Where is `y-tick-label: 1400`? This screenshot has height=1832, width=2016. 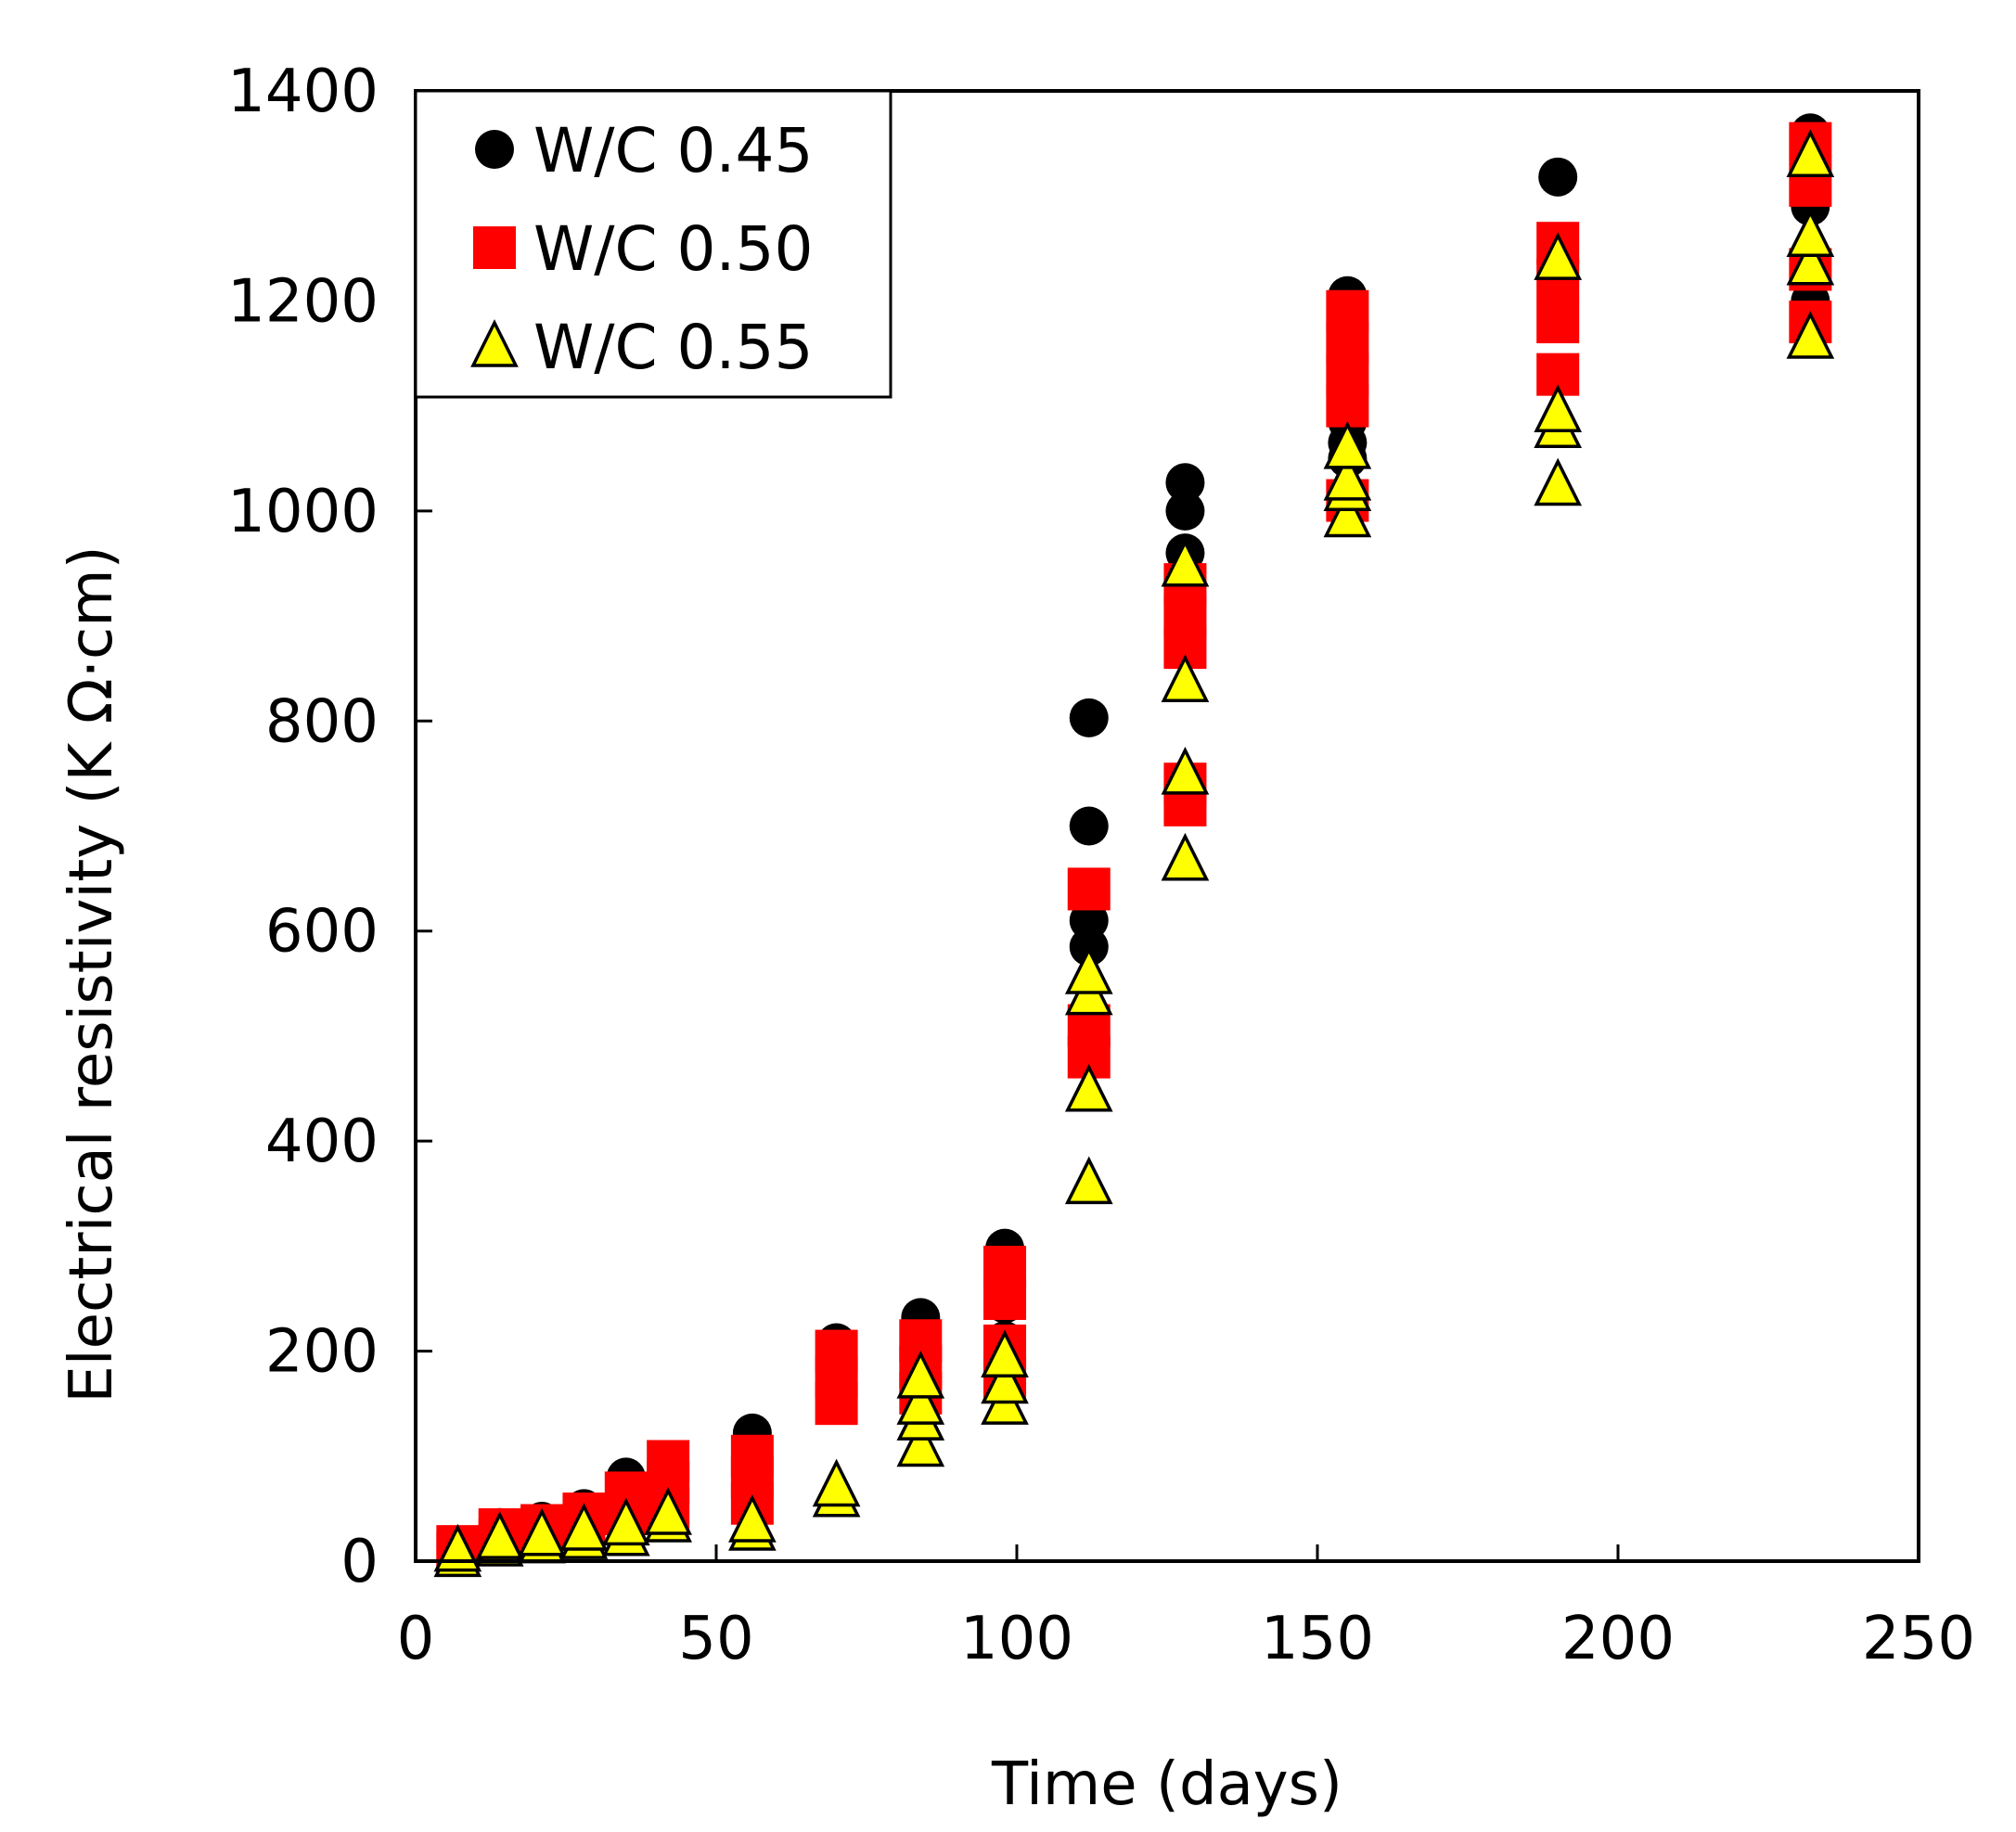 y-tick-label: 1400 is located at coordinates (303, 92).